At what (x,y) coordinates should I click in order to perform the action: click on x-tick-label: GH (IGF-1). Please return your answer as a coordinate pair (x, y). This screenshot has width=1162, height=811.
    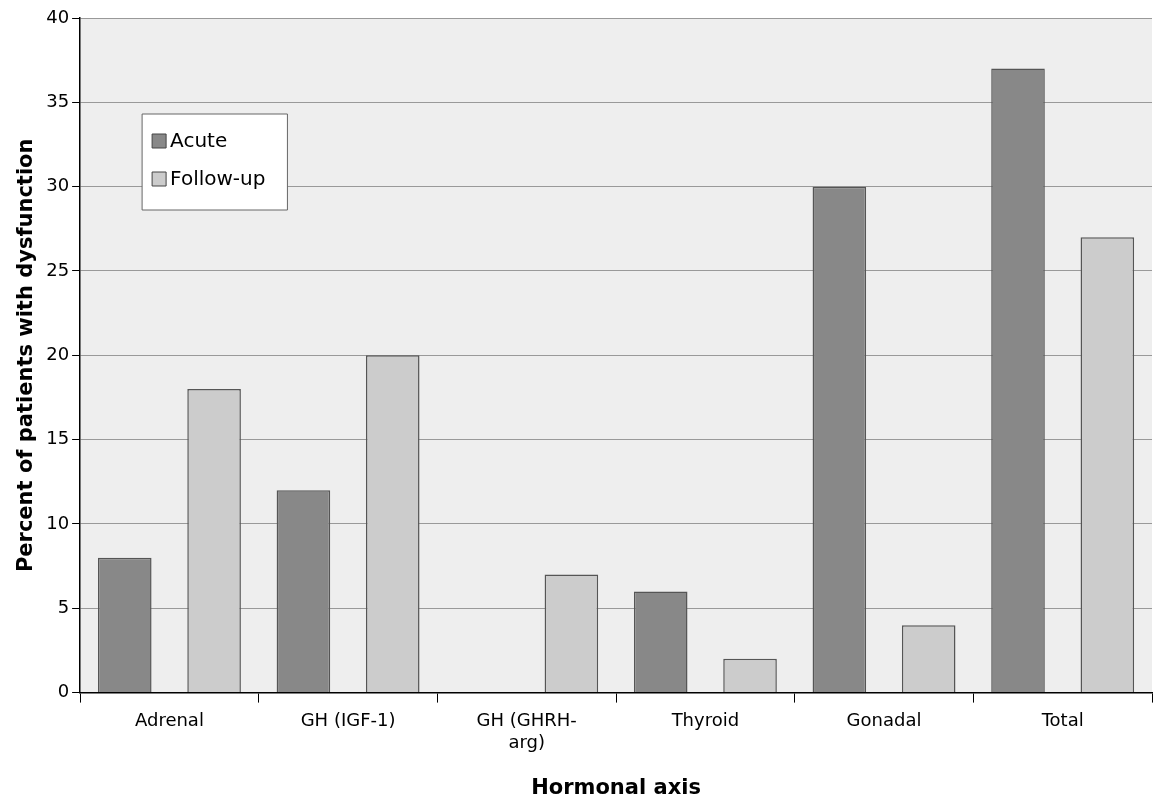
    Looking at the image, I should click on (348, 720).